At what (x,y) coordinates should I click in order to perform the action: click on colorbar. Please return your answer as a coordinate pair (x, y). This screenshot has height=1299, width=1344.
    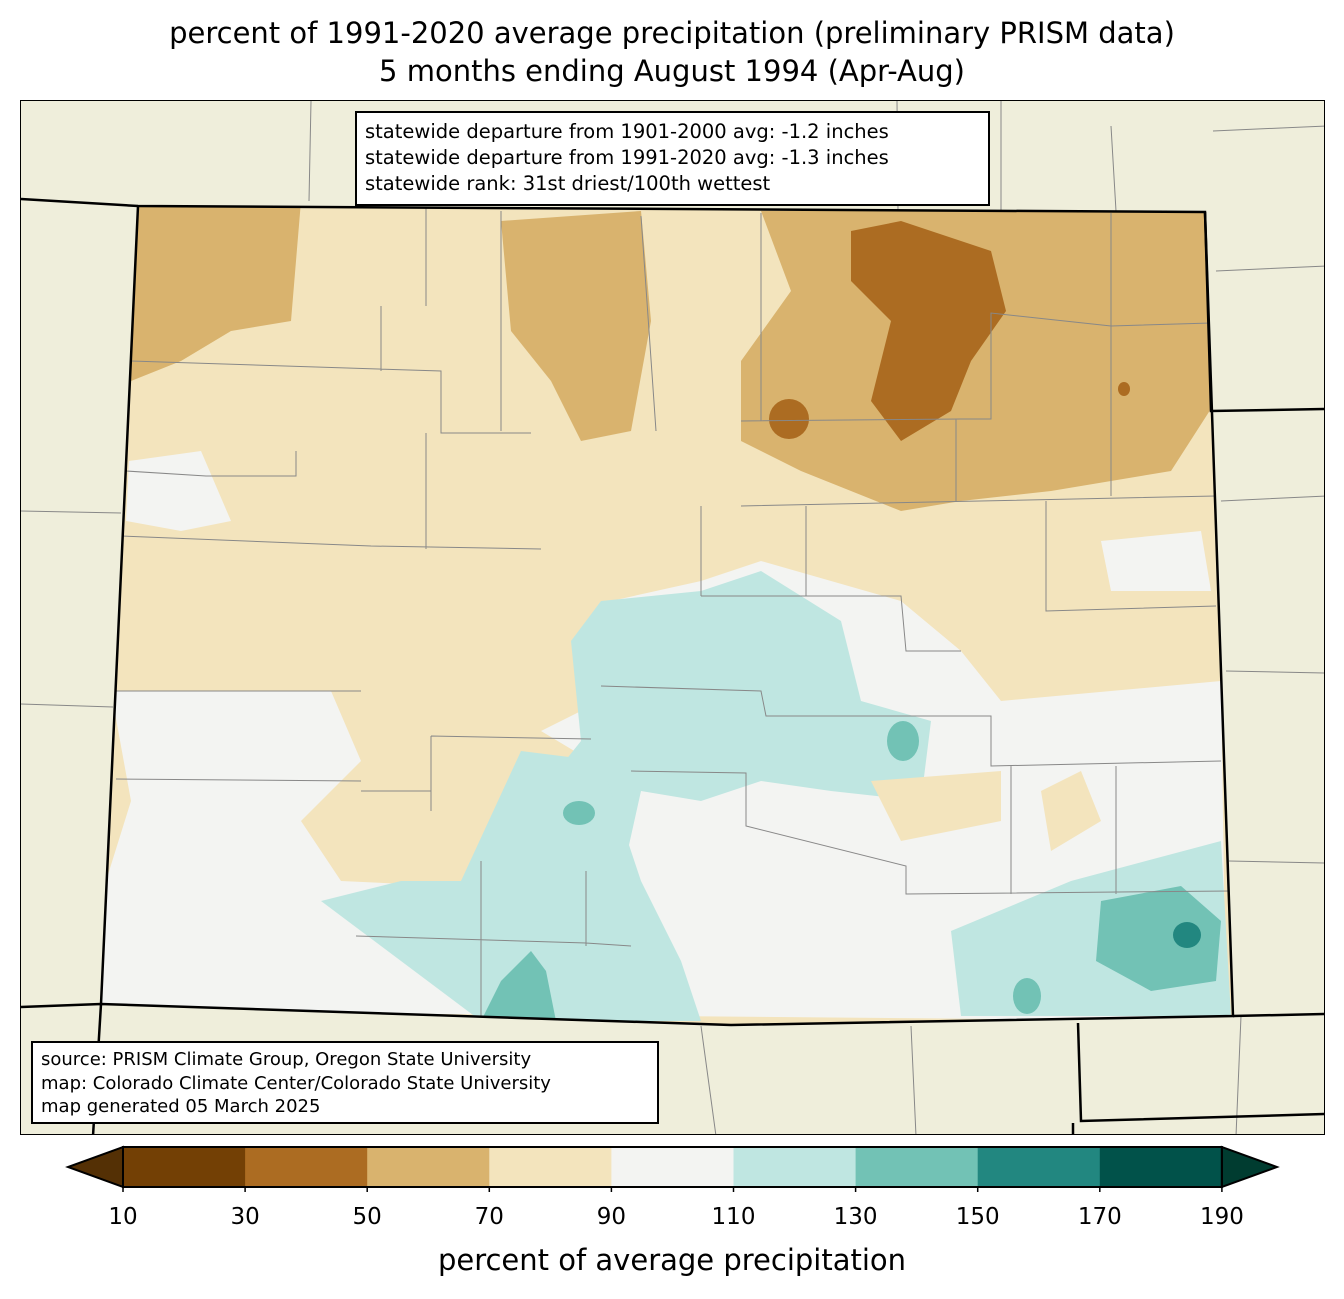
    Looking at the image, I should click on (672, 1168).